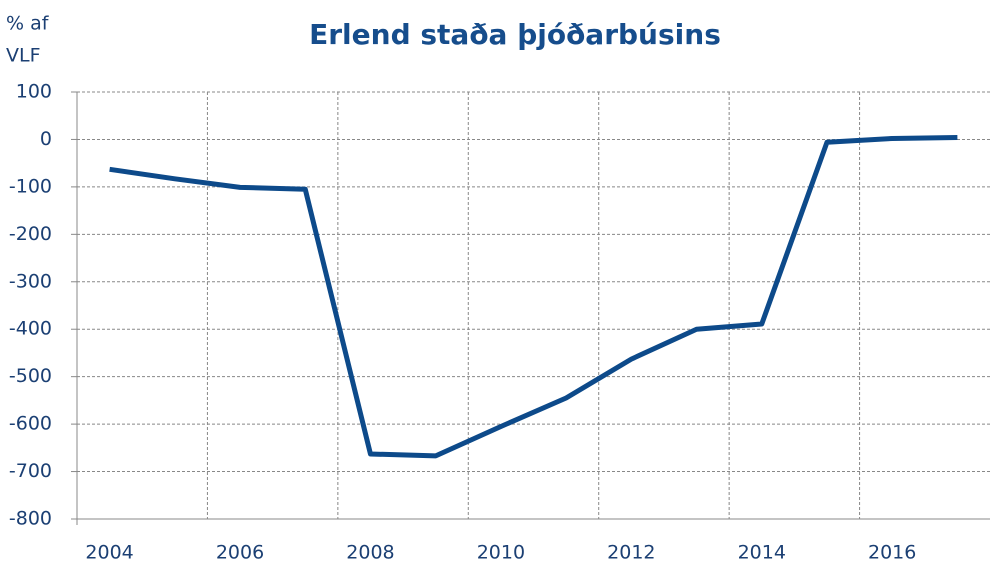  I want to click on y-tick-label: 0, so click(46, 139).